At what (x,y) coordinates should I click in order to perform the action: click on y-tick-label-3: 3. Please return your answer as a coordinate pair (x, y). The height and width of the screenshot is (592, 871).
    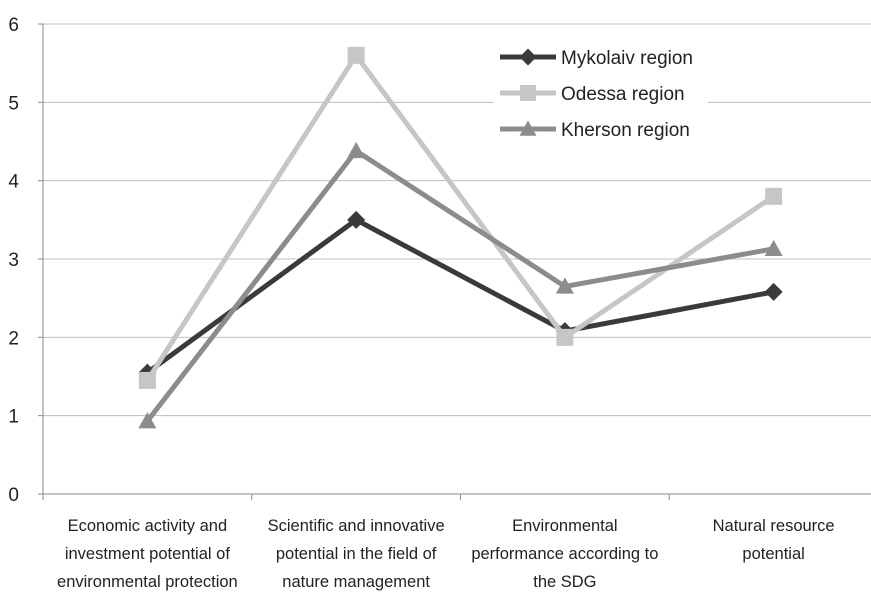
    Looking at the image, I should click on (13, 260).